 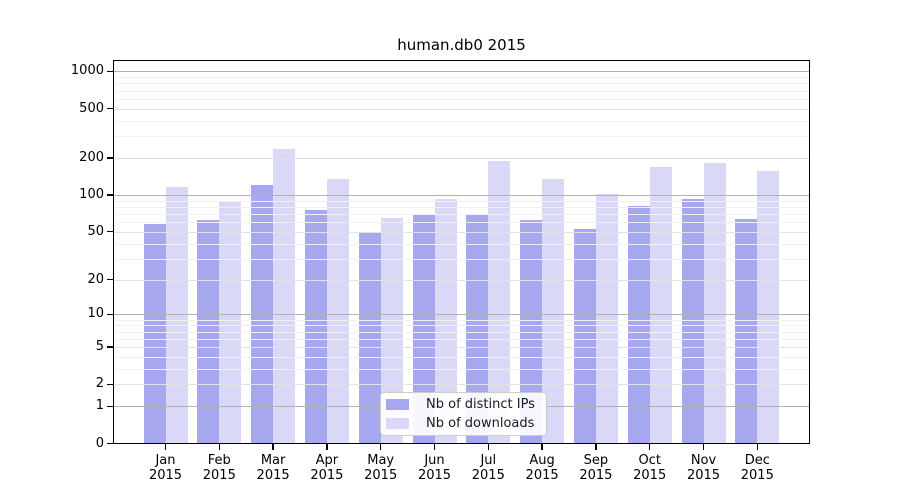 I want to click on chart-title: human.db0 2015, so click(x=461, y=45).